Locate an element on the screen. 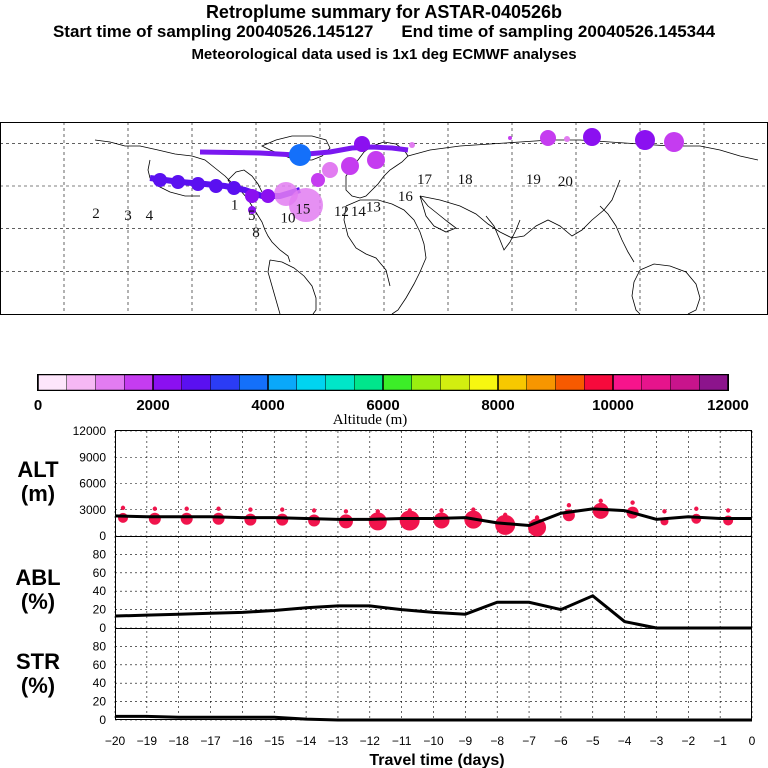 The image size is (768, 768). x-tick-label: −20 is located at coordinates (115, 741).